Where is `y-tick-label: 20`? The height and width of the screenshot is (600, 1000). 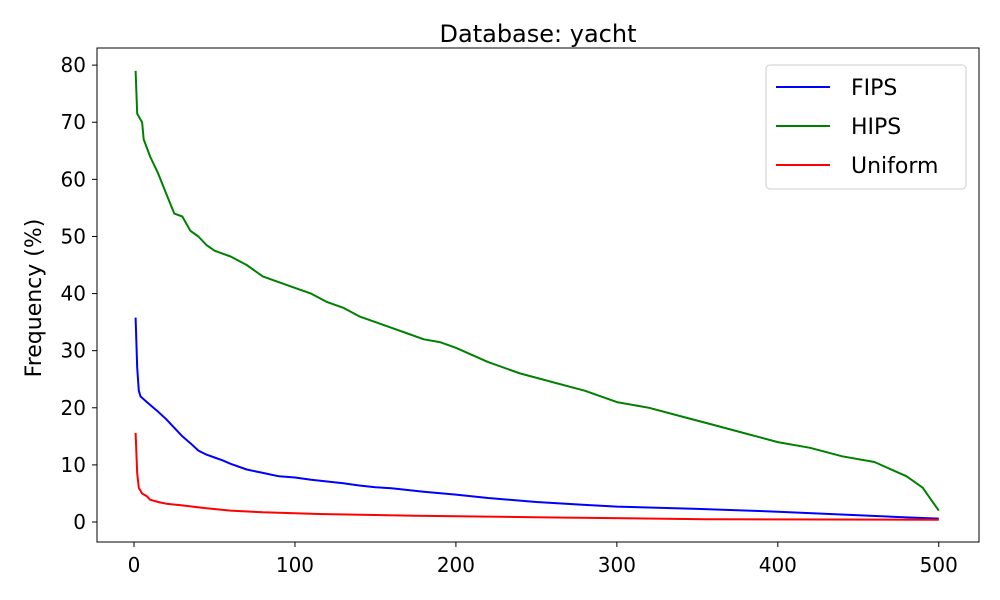
y-tick-label: 20 is located at coordinates (73, 408).